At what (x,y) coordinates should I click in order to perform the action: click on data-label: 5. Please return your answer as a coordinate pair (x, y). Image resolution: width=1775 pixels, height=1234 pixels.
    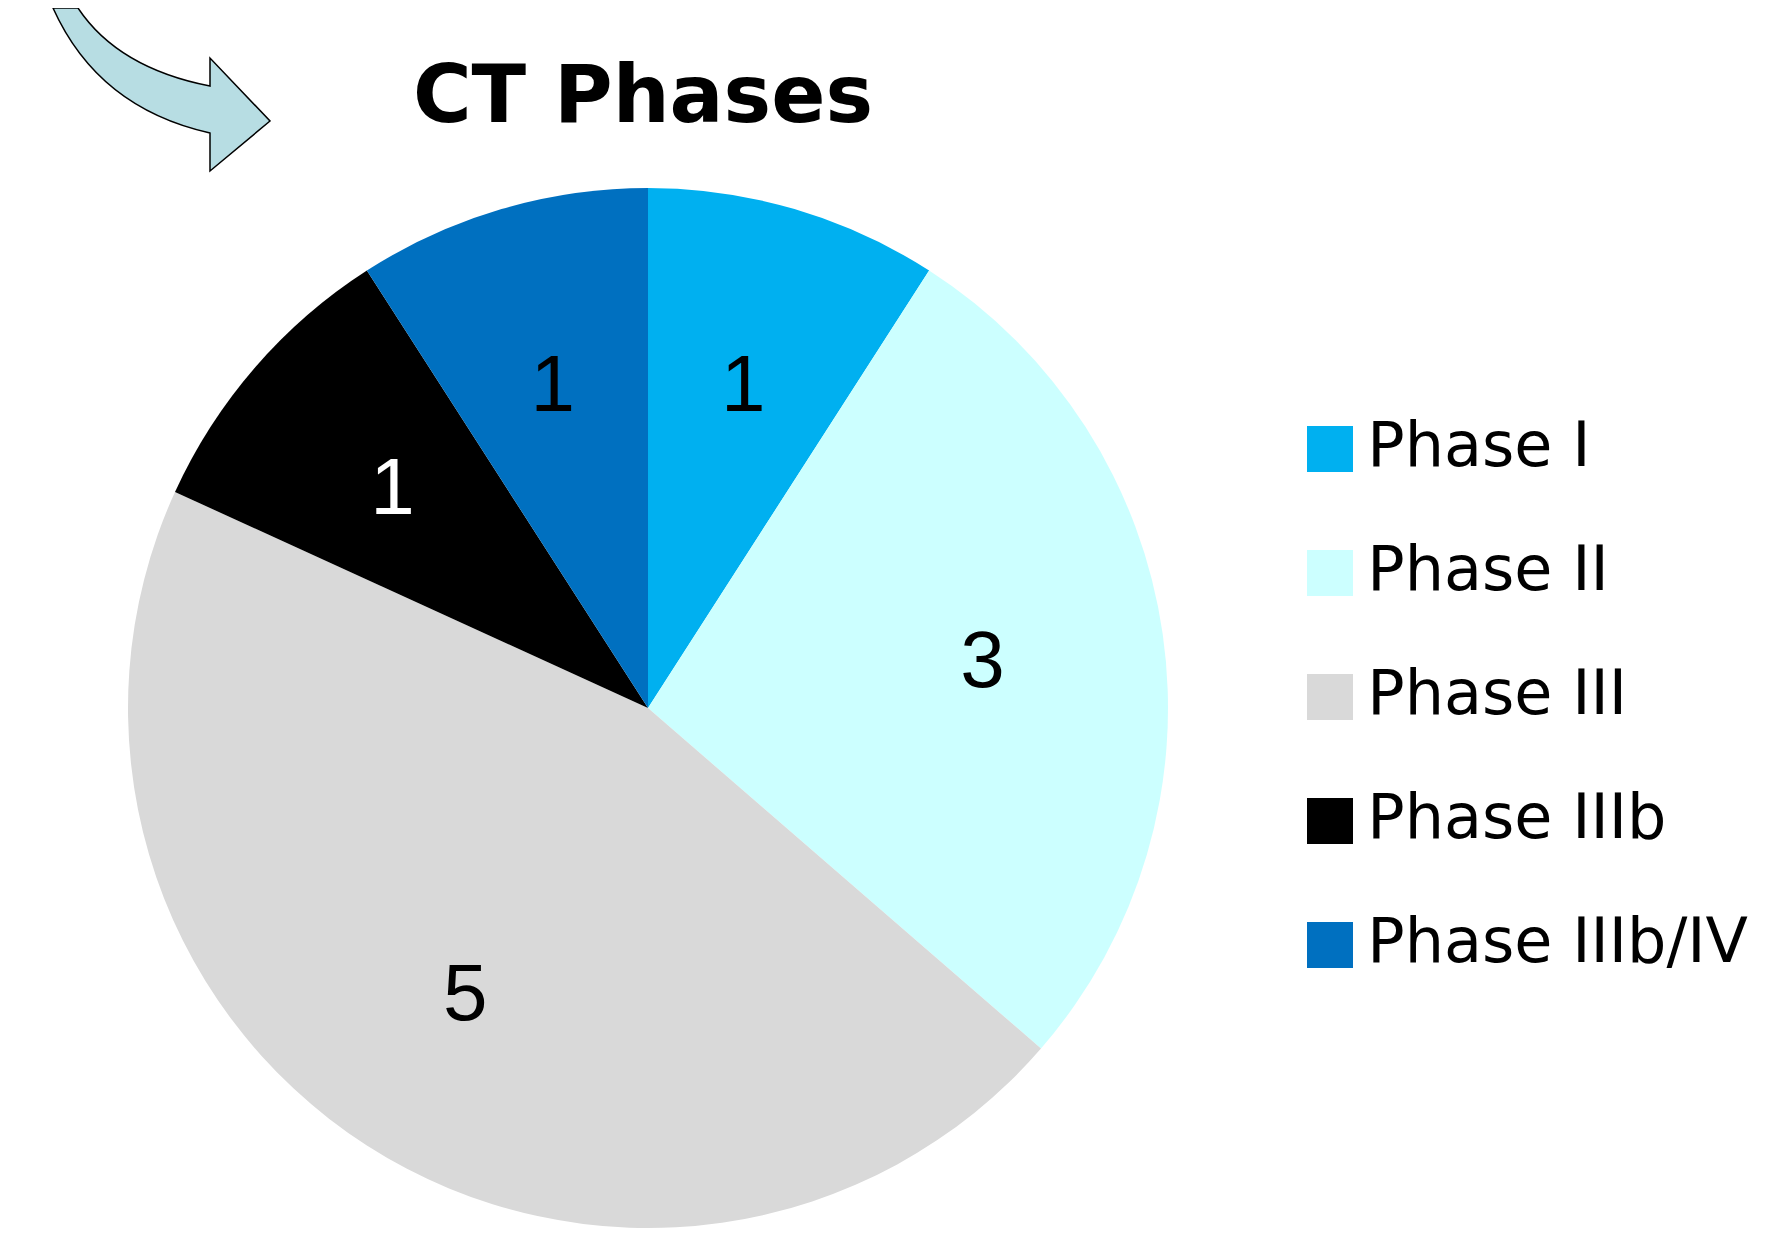
    Looking at the image, I should click on (465, 992).